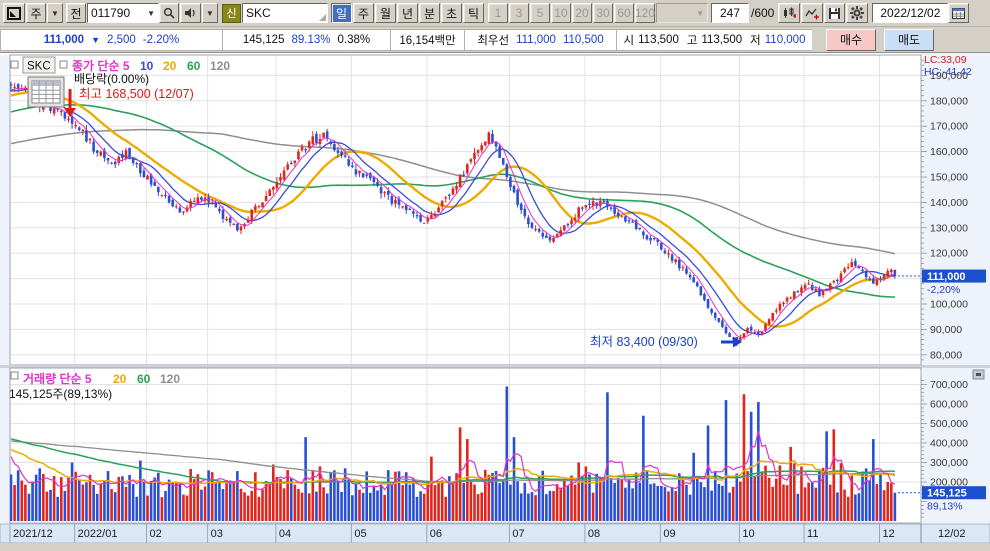 The width and height of the screenshot is (990, 551). Describe the element at coordinates (889, 534) in the screenshot. I see `svg-text: 12` at that location.